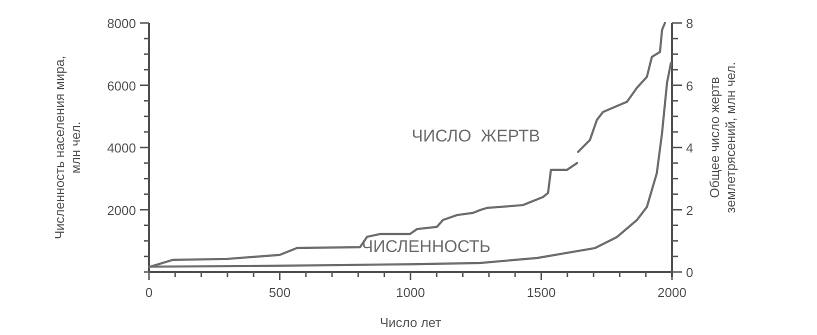 The height and width of the screenshot is (335, 817). Describe the element at coordinates (426, 246) in the screenshot. I see `series-label: ЧИСЛЕННОСТЬ` at that location.